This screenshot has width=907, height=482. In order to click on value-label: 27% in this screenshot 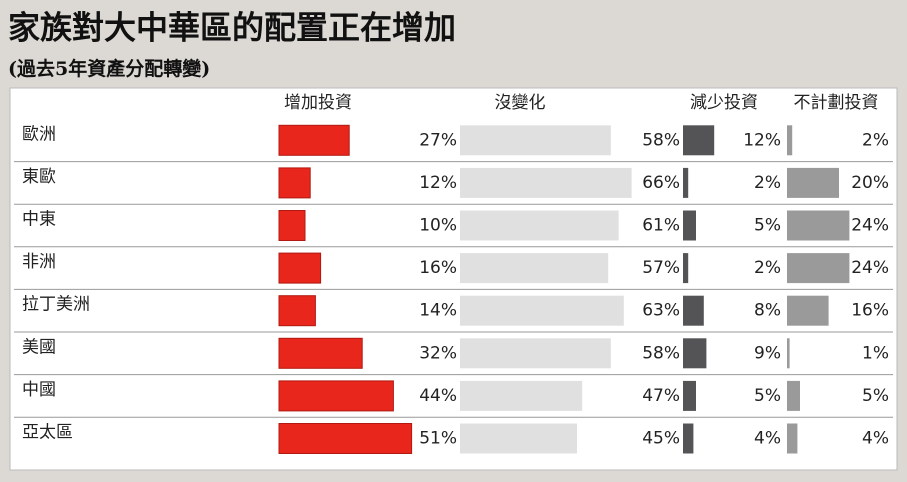, I will do `click(438, 140)`.